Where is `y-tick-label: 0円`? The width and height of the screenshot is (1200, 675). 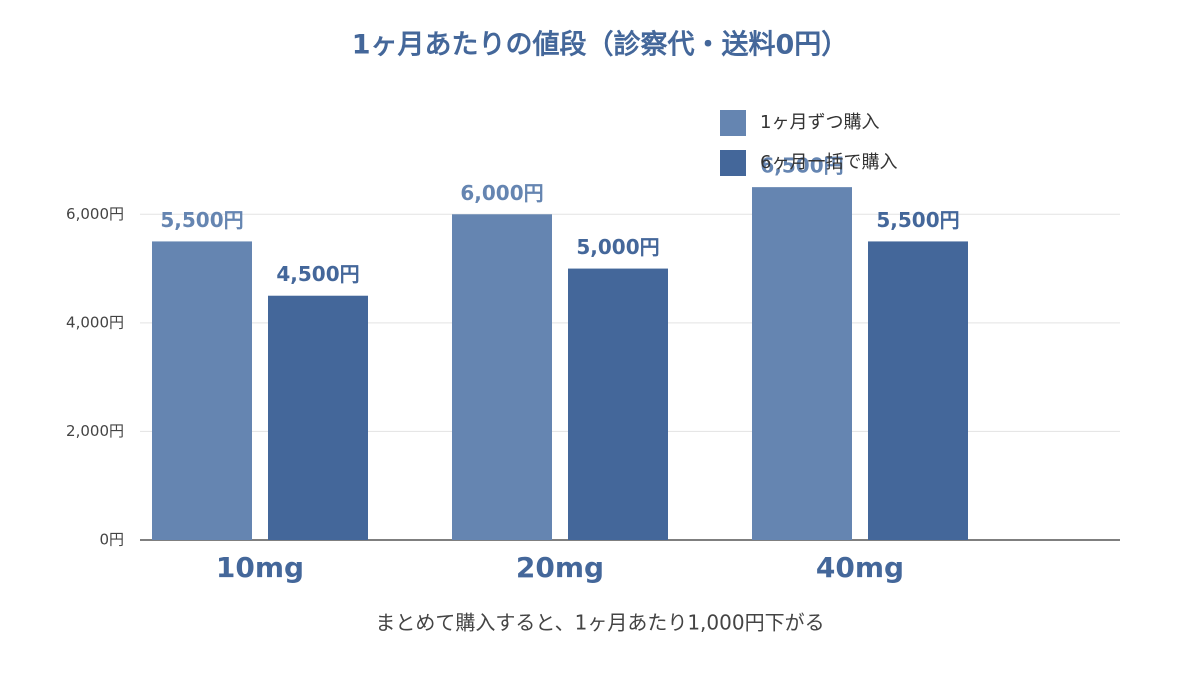 y-tick-label: 0円 is located at coordinates (111, 540).